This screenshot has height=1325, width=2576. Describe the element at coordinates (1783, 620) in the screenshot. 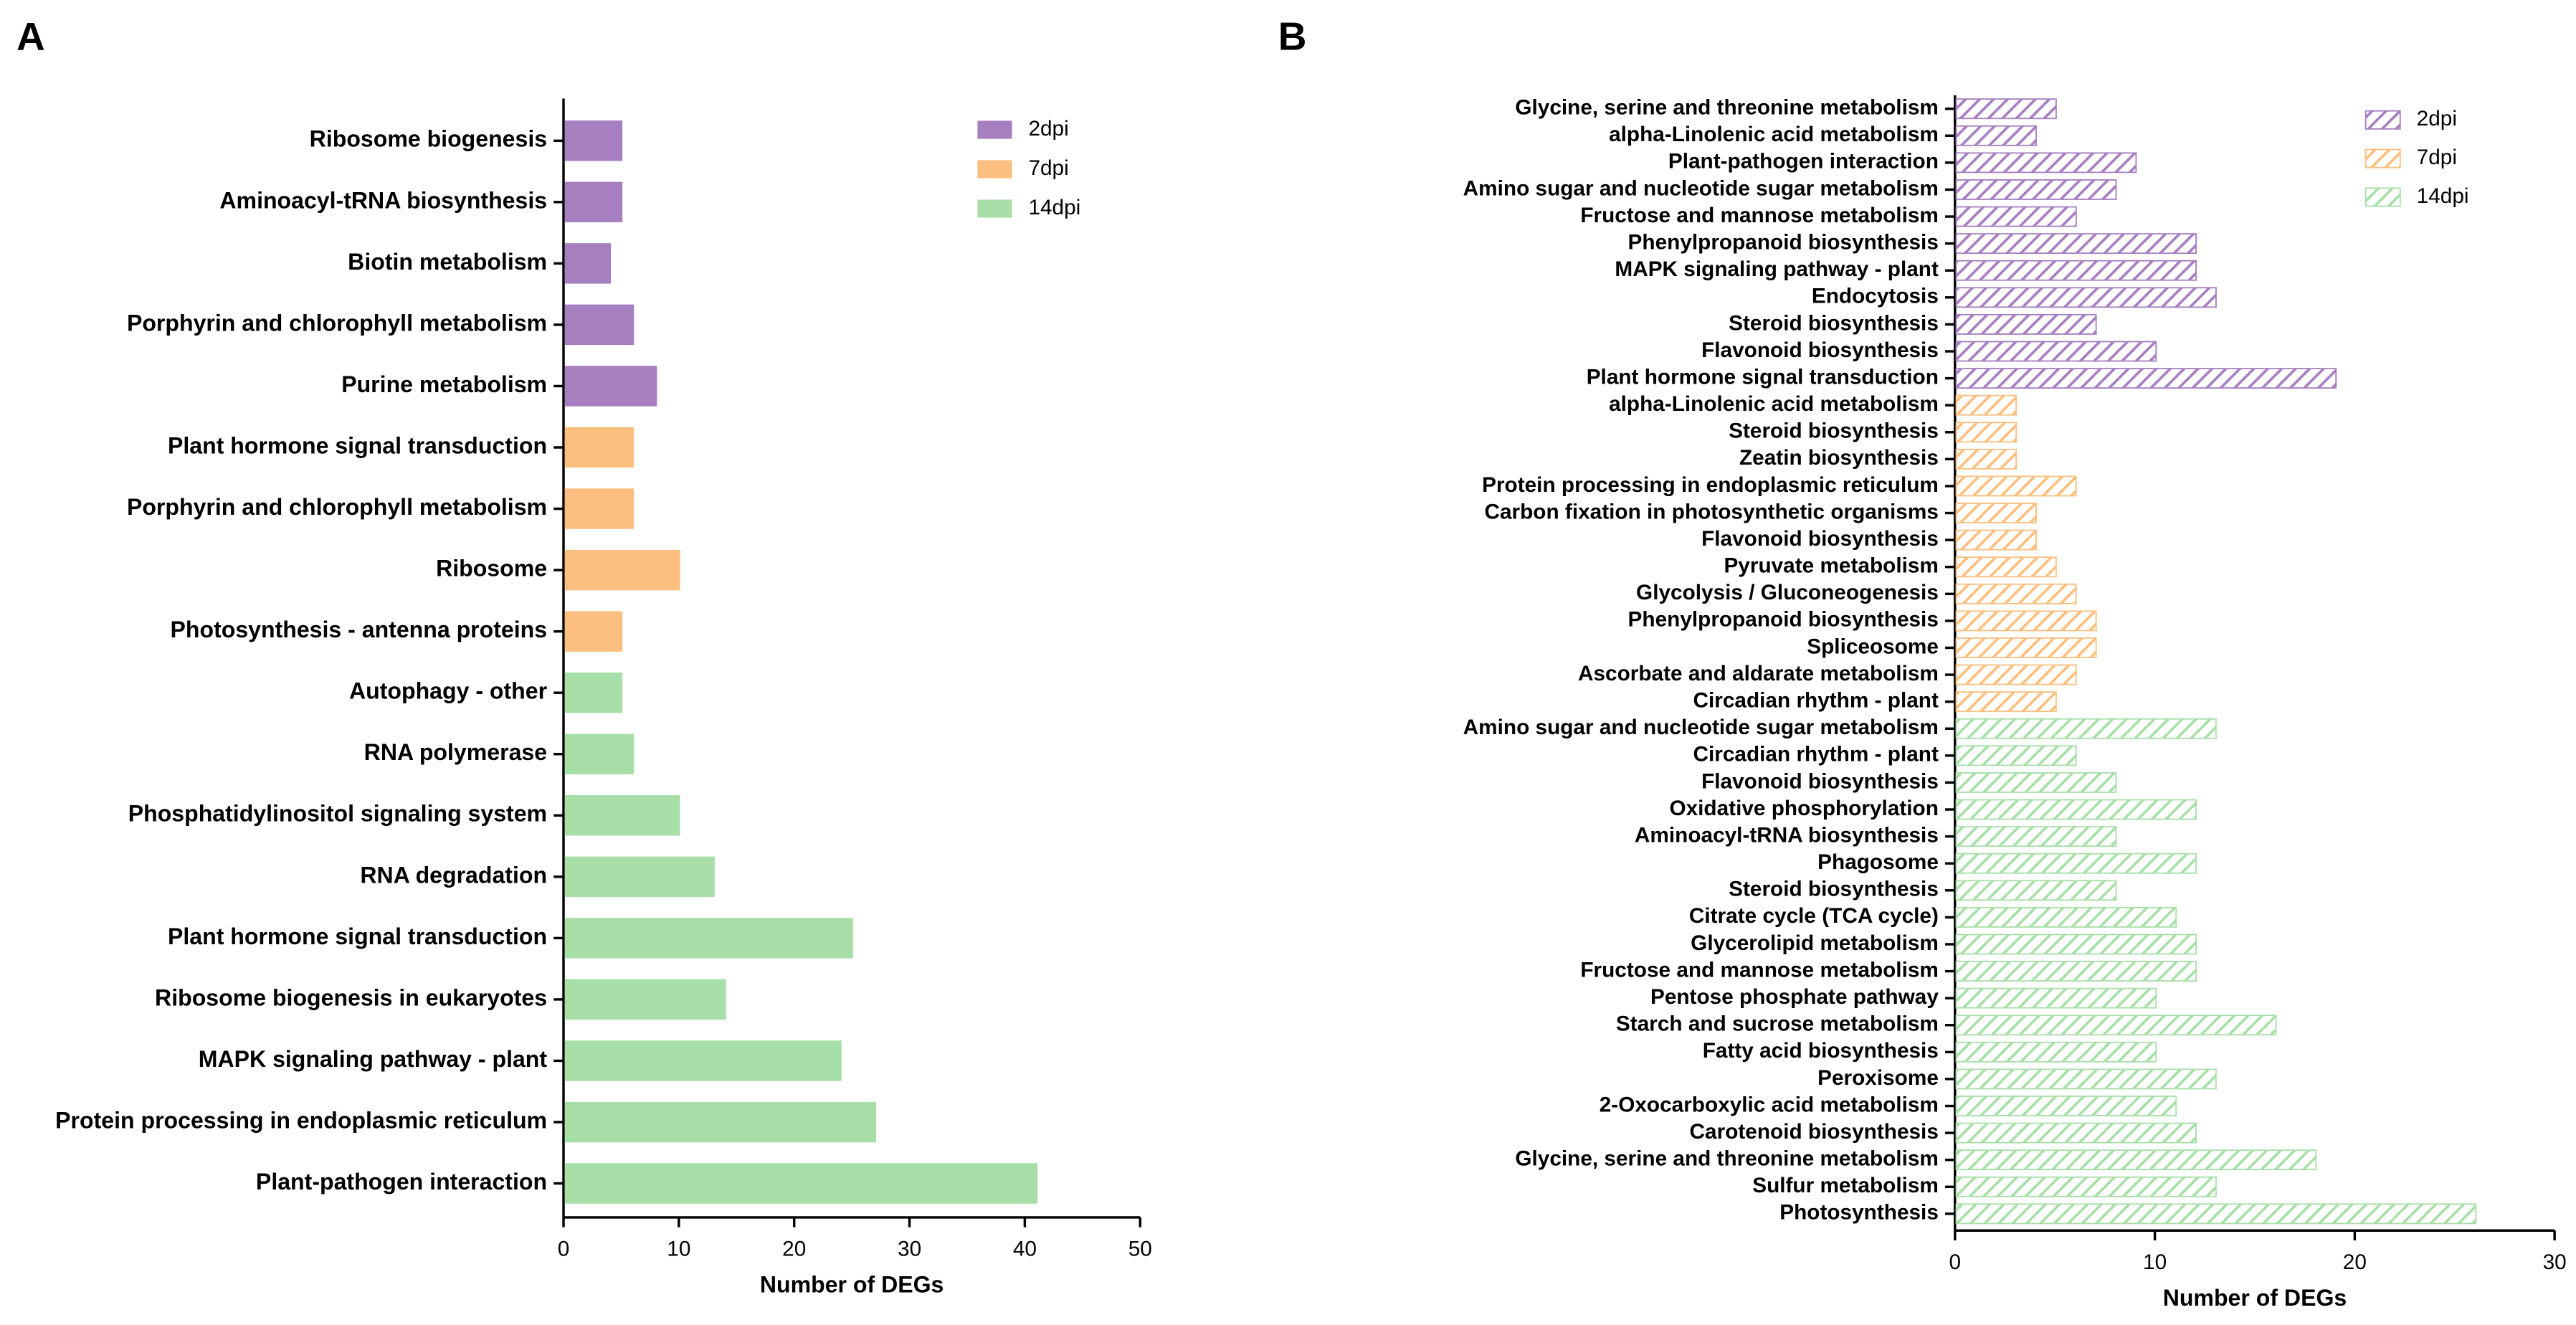

I see `y-tick-label: Phenylpropanoid biosynthesis` at that location.